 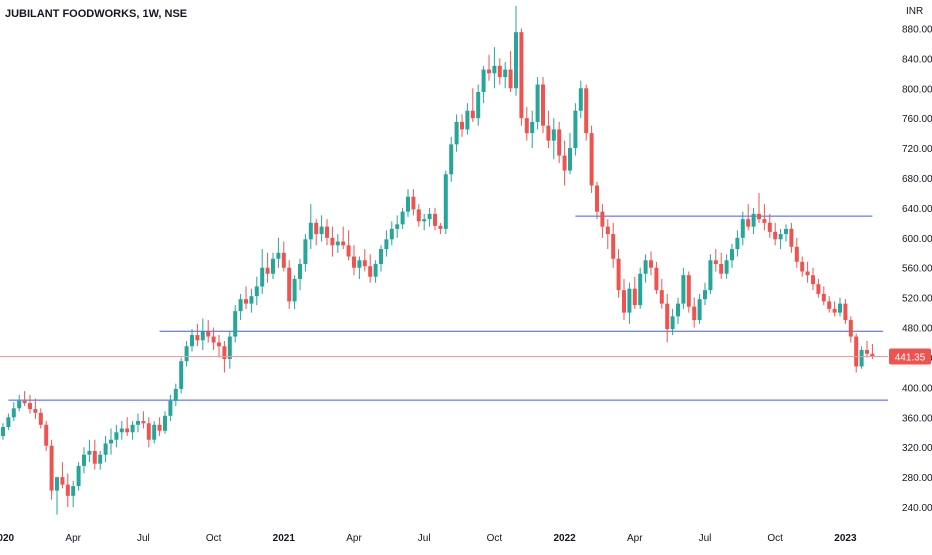 I want to click on price-axis-bg, so click(x=910, y=275).